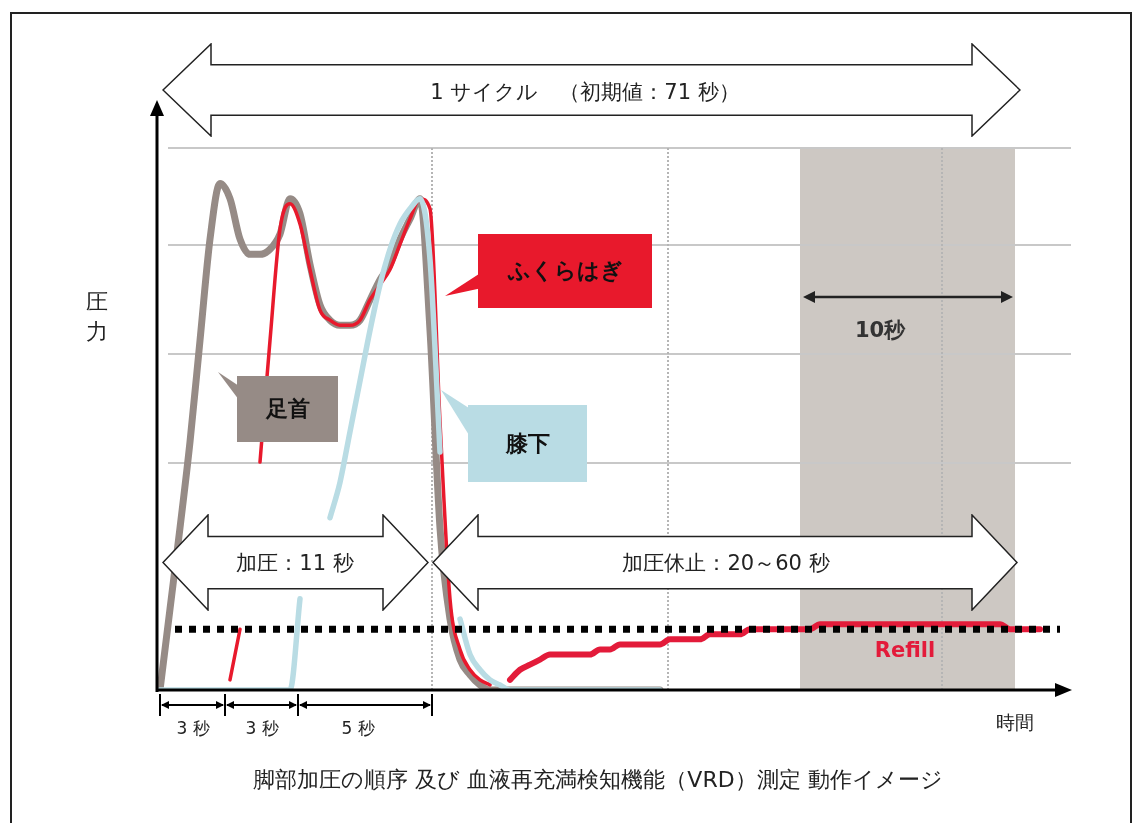  Describe the element at coordinates (358, 728) in the screenshot. I see `text: 5 秒` at that location.